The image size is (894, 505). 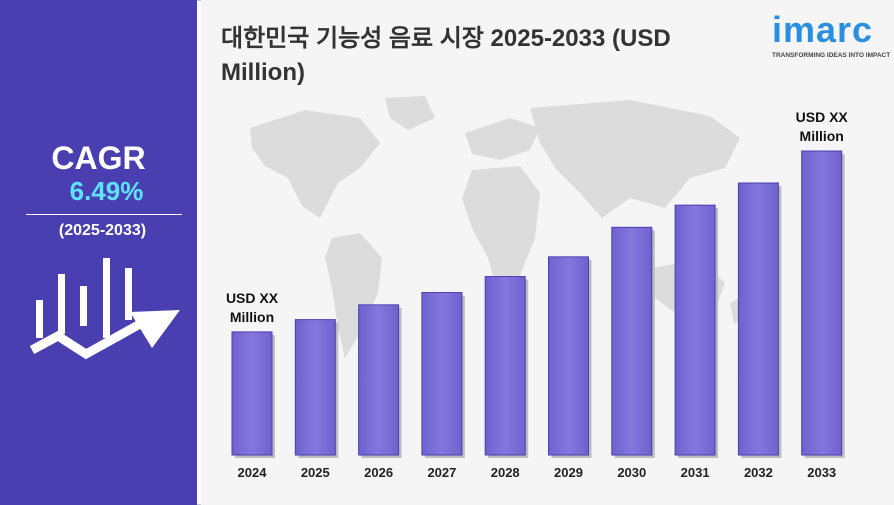 I want to click on data-label-2033: Million, so click(x=822, y=136).